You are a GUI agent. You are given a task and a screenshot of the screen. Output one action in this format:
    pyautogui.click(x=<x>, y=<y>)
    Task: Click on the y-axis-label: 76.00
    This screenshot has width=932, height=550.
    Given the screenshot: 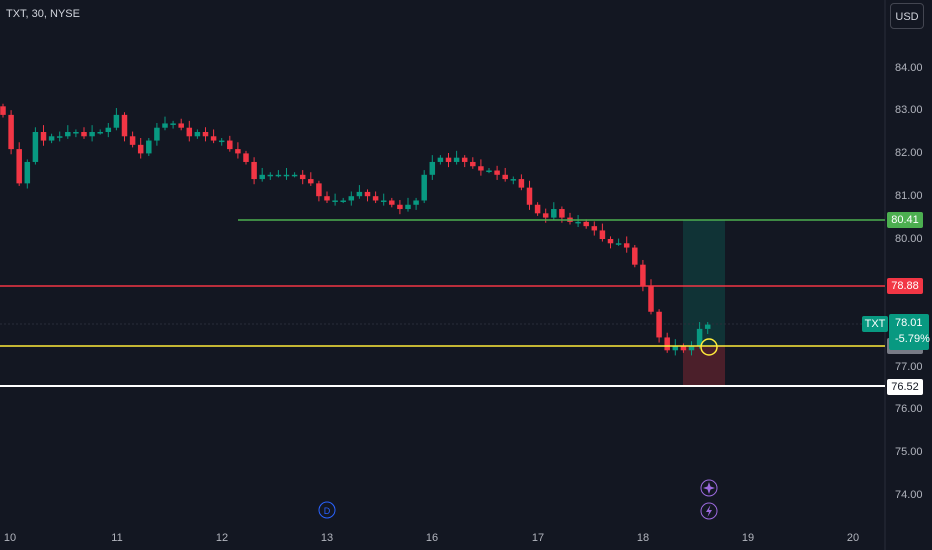 What is the action you would take?
    pyautogui.click(x=909, y=409)
    